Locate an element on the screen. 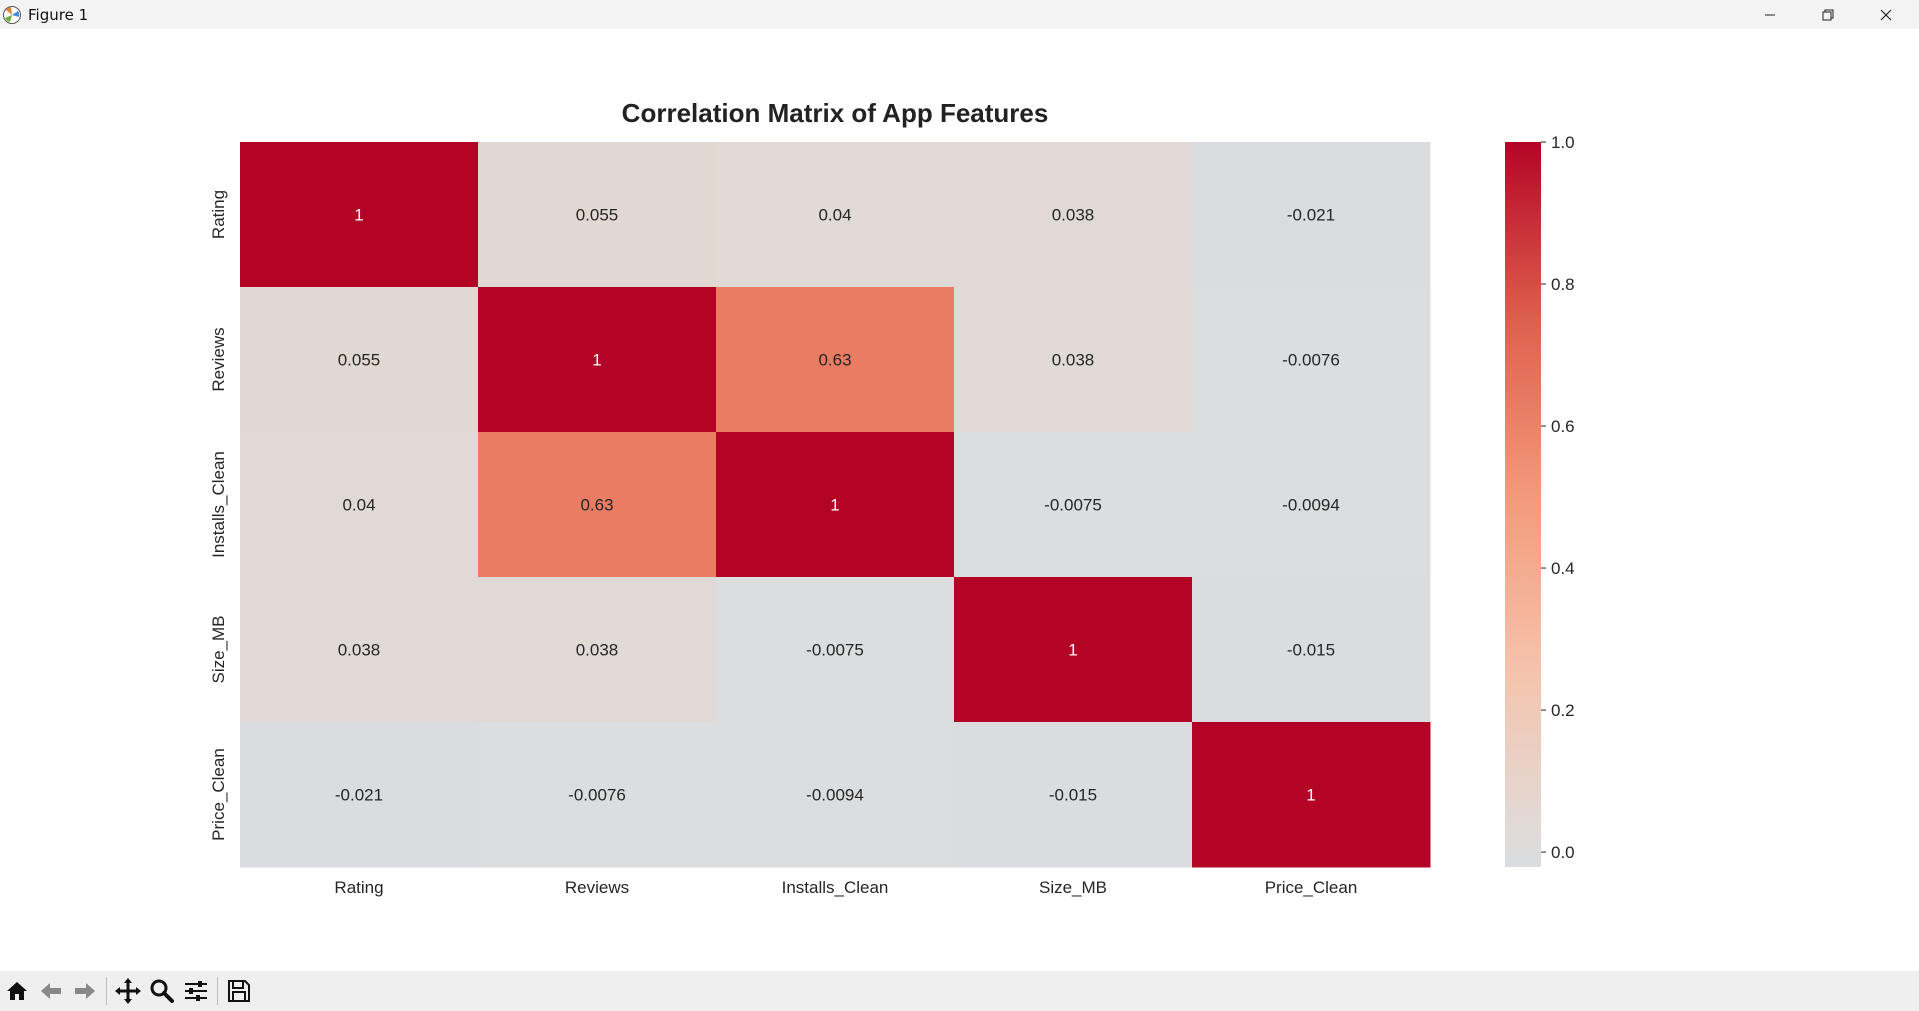 The height and width of the screenshot is (1011, 1919). forward-button is located at coordinates (85, 991).